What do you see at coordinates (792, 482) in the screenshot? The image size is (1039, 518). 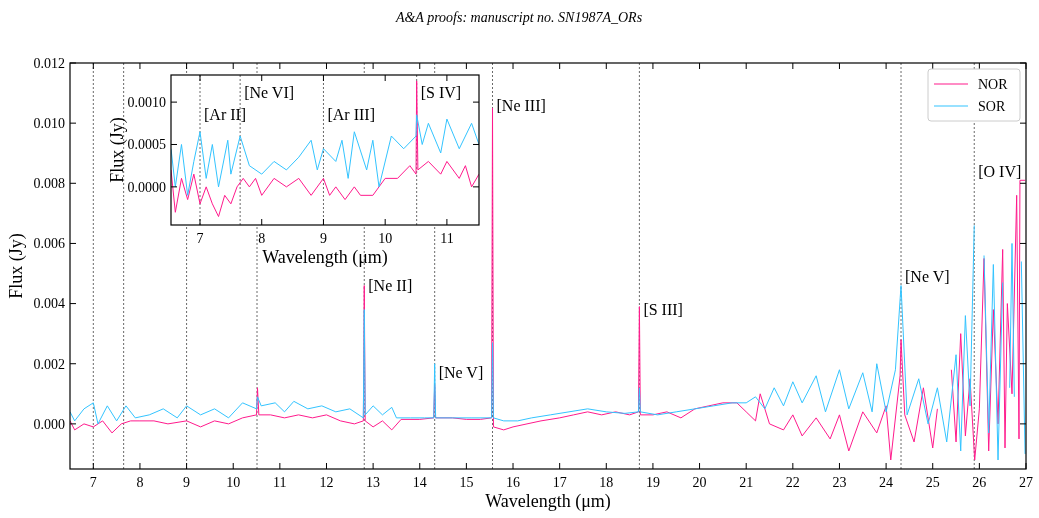 I see `x-tick-label: 22` at bounding box center [792, 482].